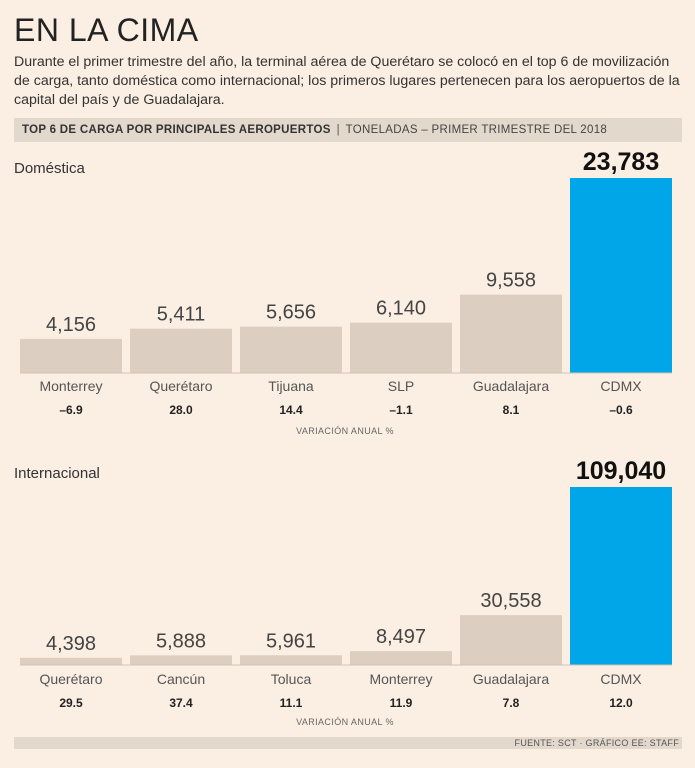  What do you see at coordinates (511, 386) in the screenshot?
I see `domestic-category-label: Guadalajara` at bounding box center [511, 386].